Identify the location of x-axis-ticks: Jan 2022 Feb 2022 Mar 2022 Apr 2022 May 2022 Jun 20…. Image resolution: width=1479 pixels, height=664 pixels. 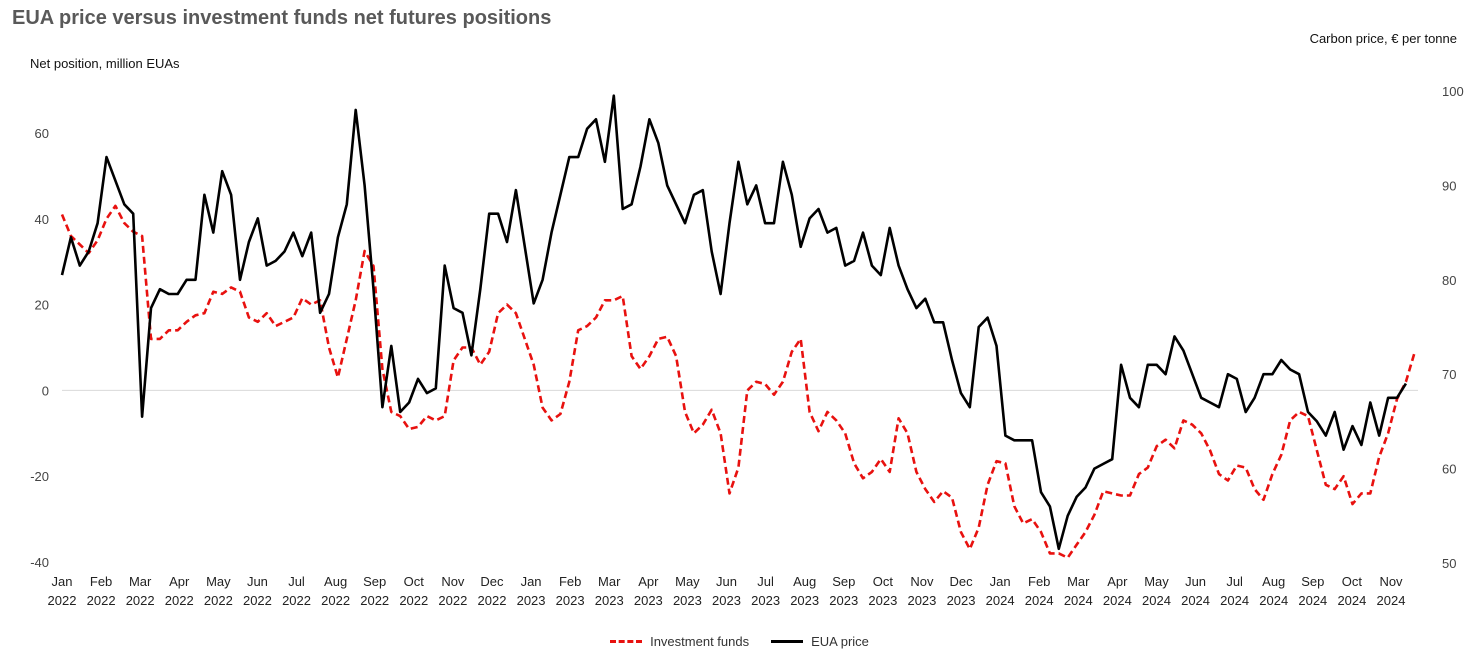
(727, 591).